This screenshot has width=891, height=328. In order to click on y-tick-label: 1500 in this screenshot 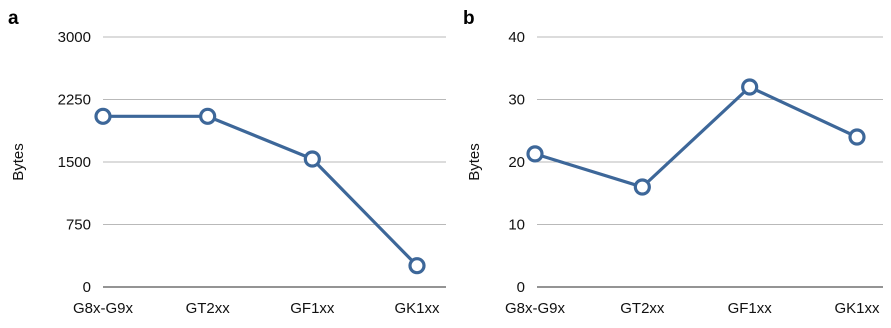, I will do `click(74, 162)`.